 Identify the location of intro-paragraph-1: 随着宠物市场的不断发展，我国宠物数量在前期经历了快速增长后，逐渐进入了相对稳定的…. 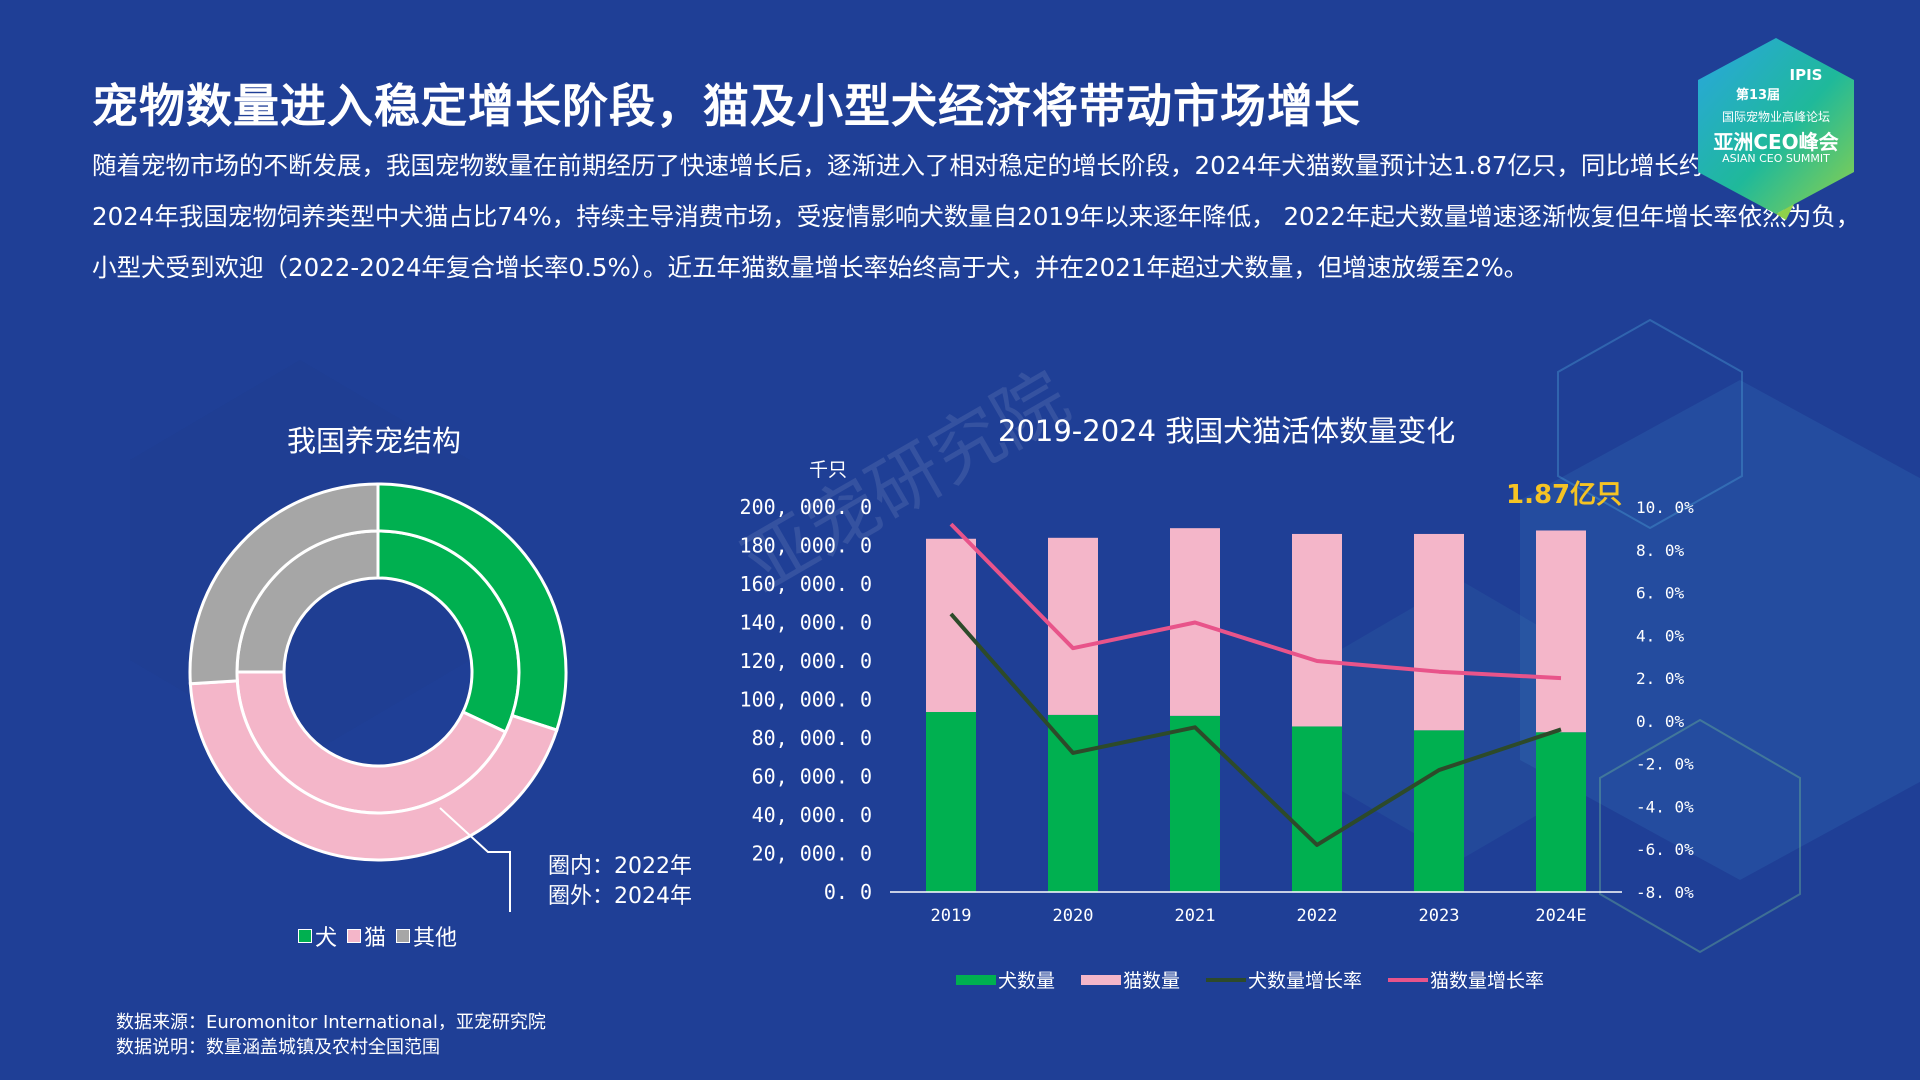
(929, 165).